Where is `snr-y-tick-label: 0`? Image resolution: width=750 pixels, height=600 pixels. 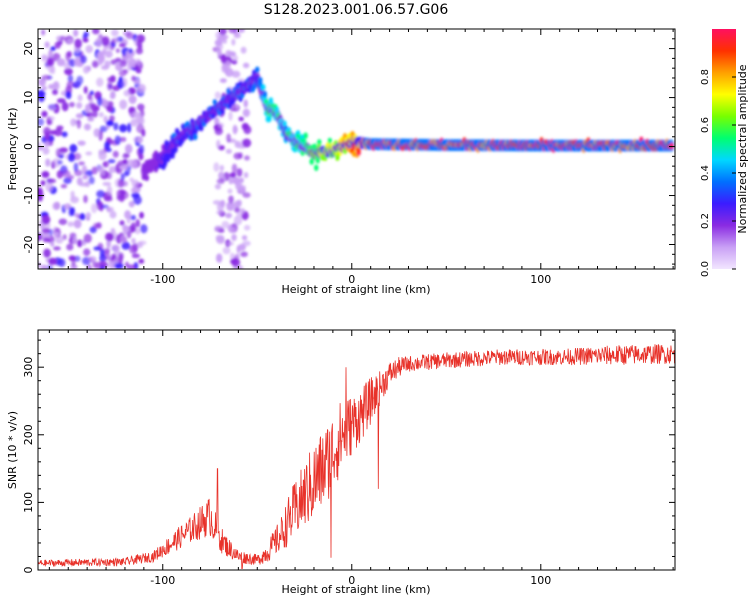 snr-y-tick-label: 0 is located at coordinates (28, 570).